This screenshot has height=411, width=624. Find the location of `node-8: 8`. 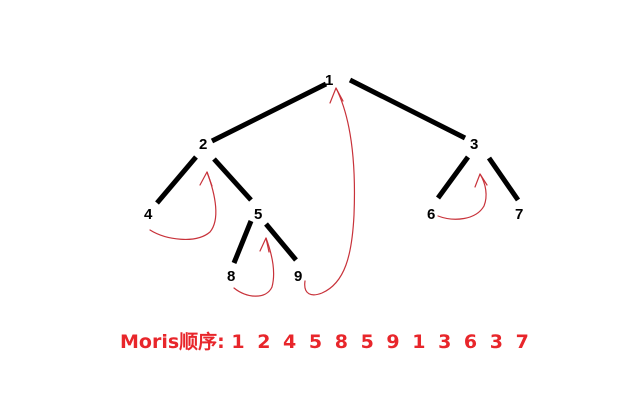

node-8: 8 is located at coordinates (231, 276).